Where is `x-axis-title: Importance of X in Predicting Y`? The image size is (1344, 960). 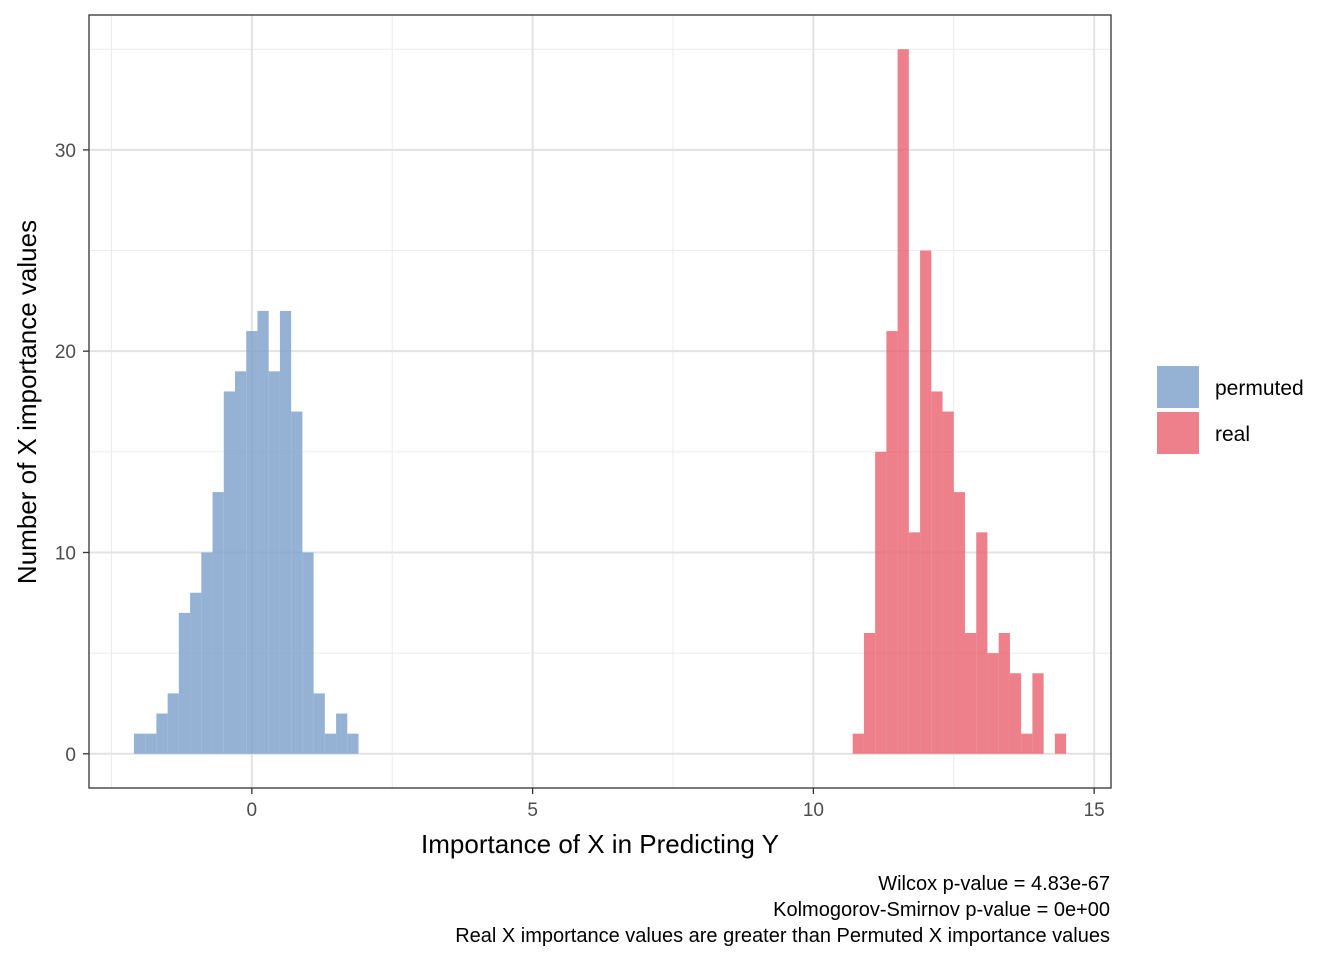 x-axis-title: Importance of X in Predicting Y is located at coordinates (600, 844).